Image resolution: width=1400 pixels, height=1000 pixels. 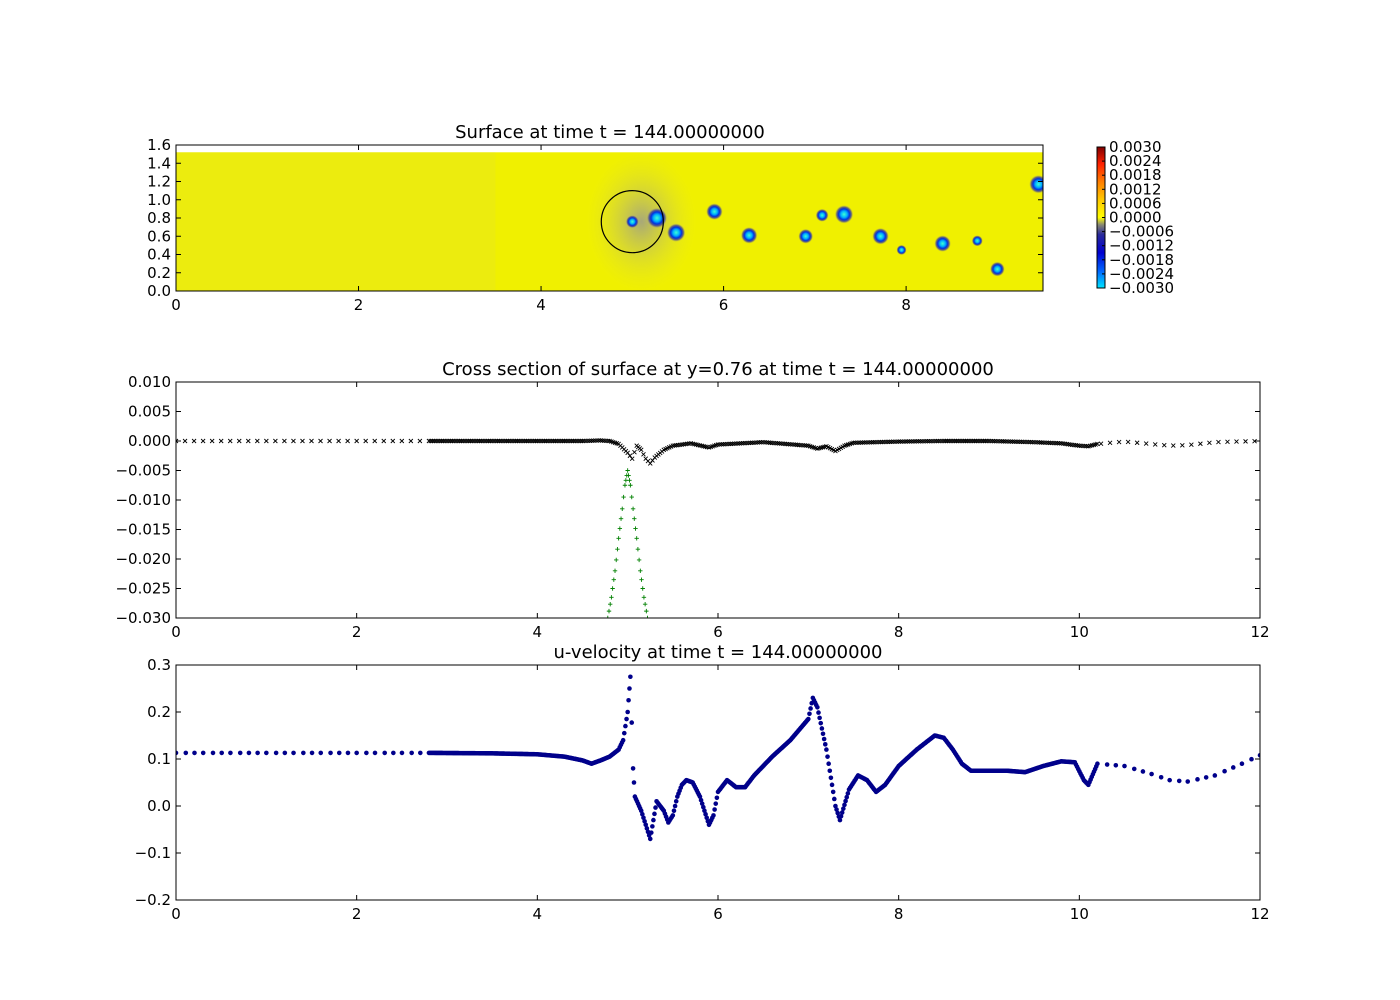 I want to click on y-tick-label: −0.015, so click(x=143, y=530).